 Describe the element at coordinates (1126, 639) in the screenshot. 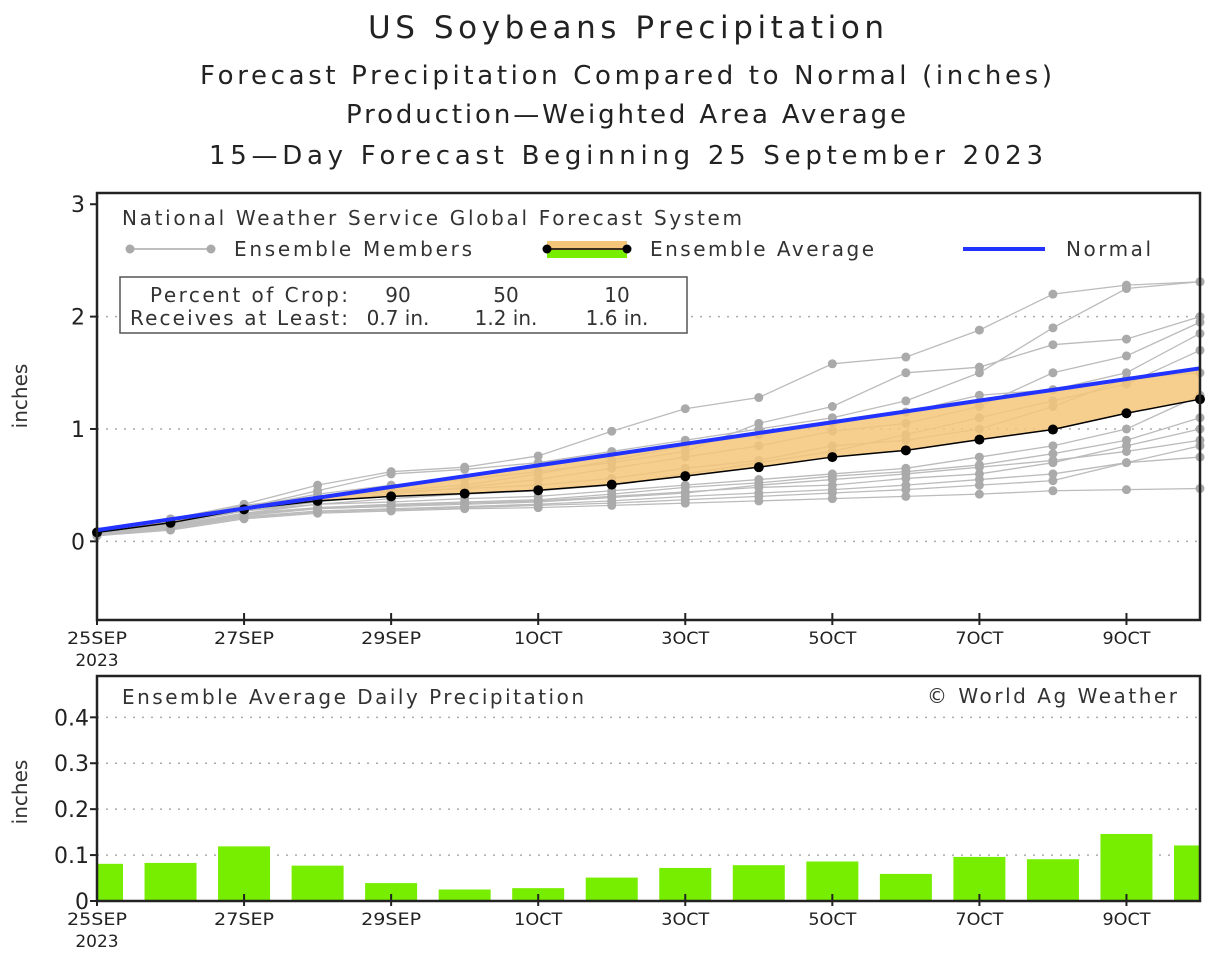

I see `top-x-tick-label: 9OCT` at that location.